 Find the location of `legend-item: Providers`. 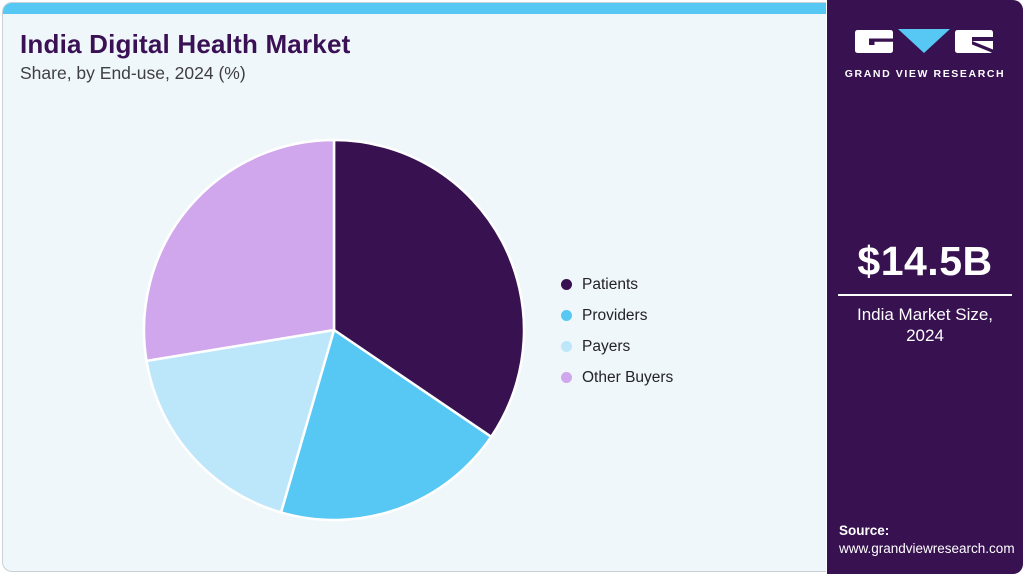

legend-item: Providers is located at coordinates (617, 315).